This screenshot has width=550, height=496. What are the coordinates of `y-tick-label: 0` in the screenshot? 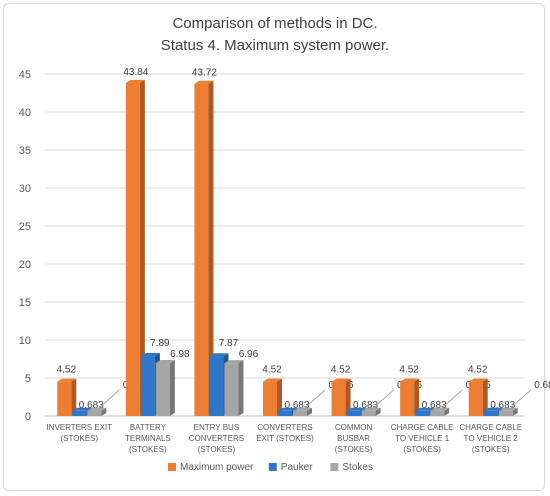 It's located at (28, 417).